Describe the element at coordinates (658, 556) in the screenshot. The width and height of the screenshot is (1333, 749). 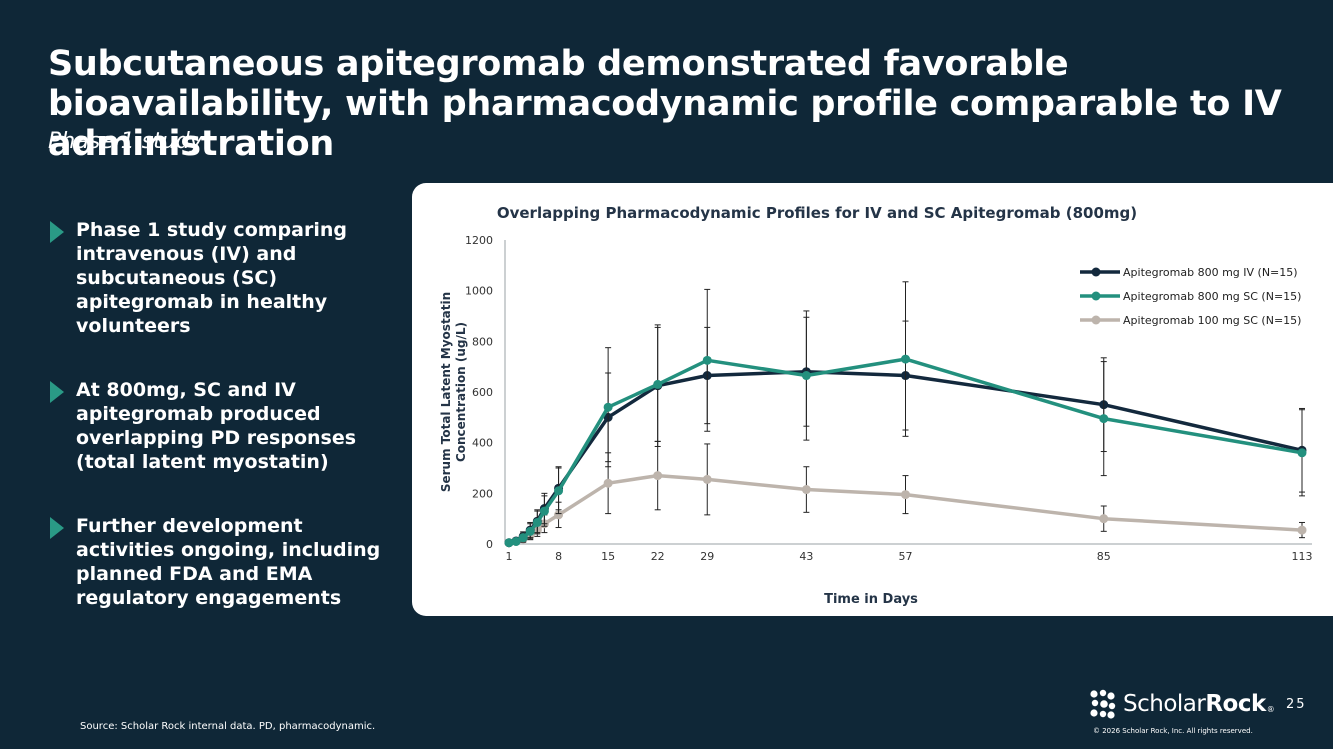
I see `x-tick-label: 22` at that location.